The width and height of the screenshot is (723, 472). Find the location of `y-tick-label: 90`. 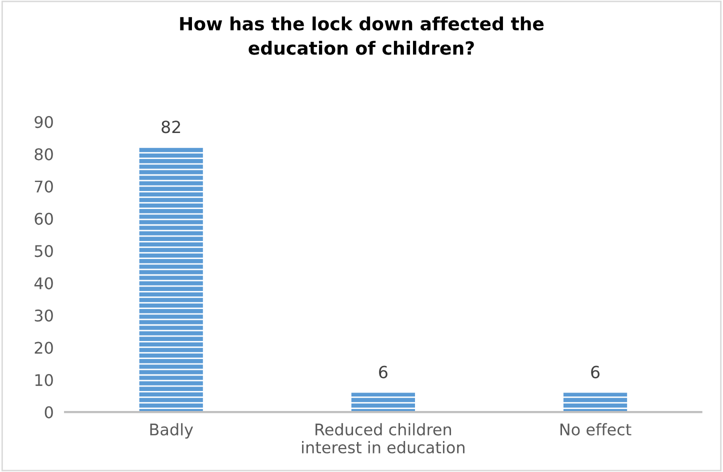

y-tick-label: 90 is located at coordinates (43, 122).